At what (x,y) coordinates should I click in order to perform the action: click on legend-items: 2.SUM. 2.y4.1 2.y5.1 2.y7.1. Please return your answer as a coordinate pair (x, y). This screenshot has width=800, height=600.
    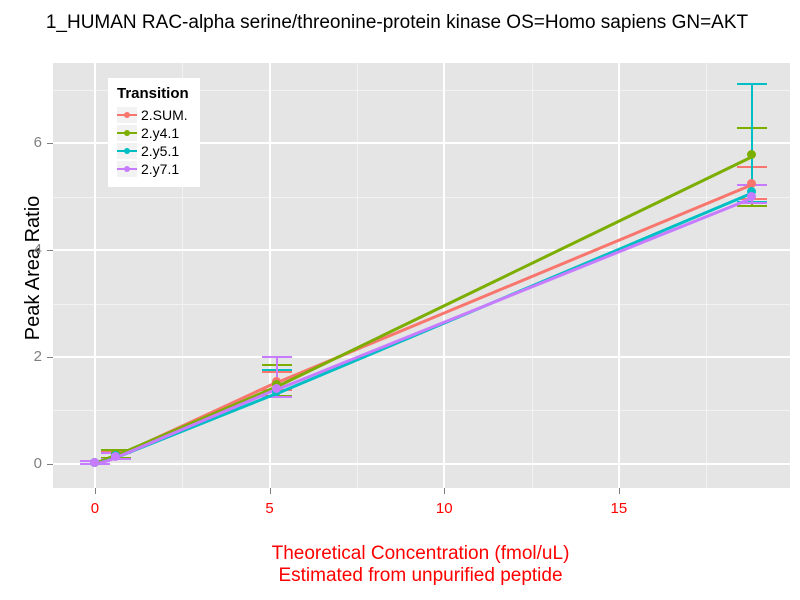
    Looking at the image, I should click on (153, 142).